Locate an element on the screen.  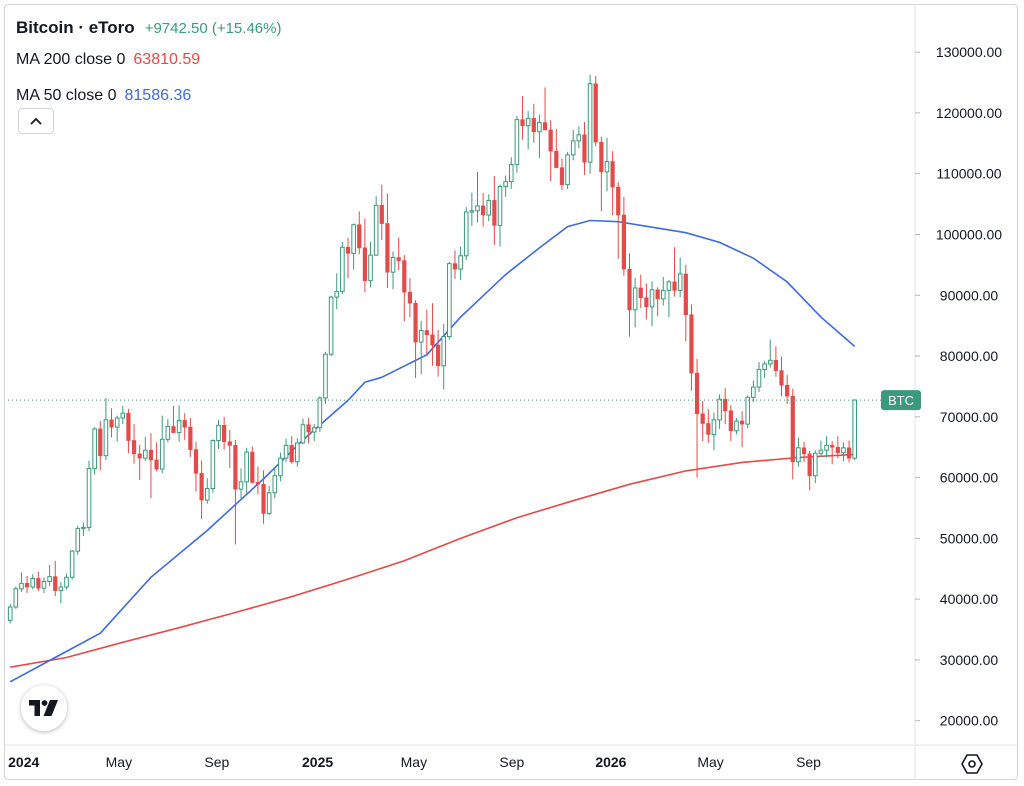
y-tick-label: 20000.00 is located at coordinates (969, 721).